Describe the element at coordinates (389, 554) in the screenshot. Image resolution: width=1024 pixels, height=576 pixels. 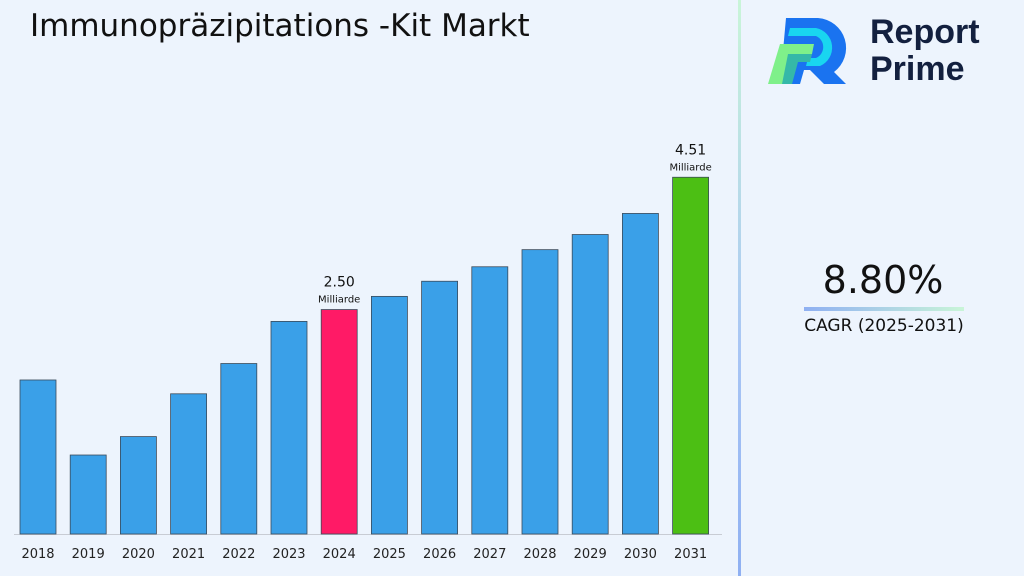
I see `x-tick-label: 2025` at that location.